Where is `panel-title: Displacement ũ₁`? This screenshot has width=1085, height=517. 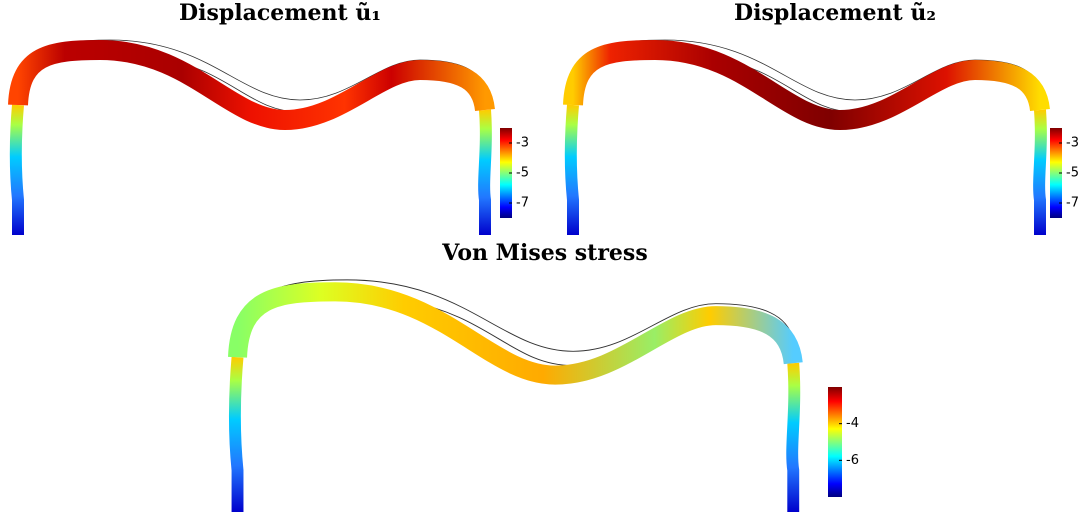
panel-title: Displacement ũ₁ is located at coordinates (280, 13).